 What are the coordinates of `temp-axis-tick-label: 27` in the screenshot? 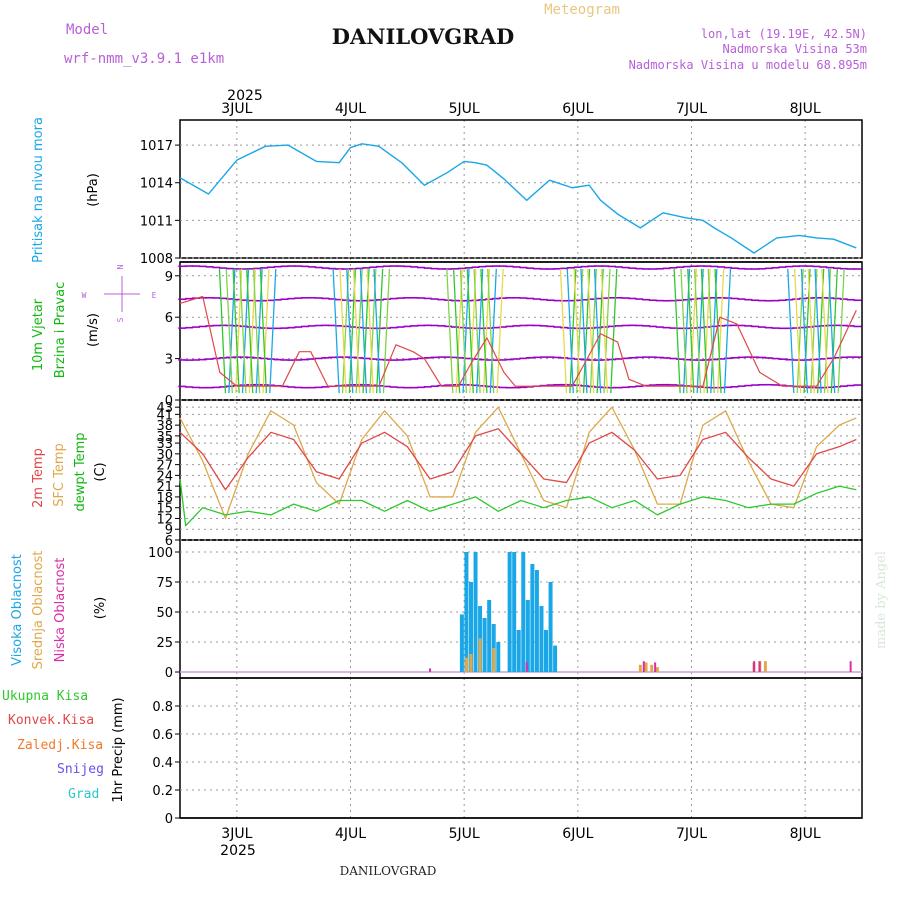 It's located at (164, 466).